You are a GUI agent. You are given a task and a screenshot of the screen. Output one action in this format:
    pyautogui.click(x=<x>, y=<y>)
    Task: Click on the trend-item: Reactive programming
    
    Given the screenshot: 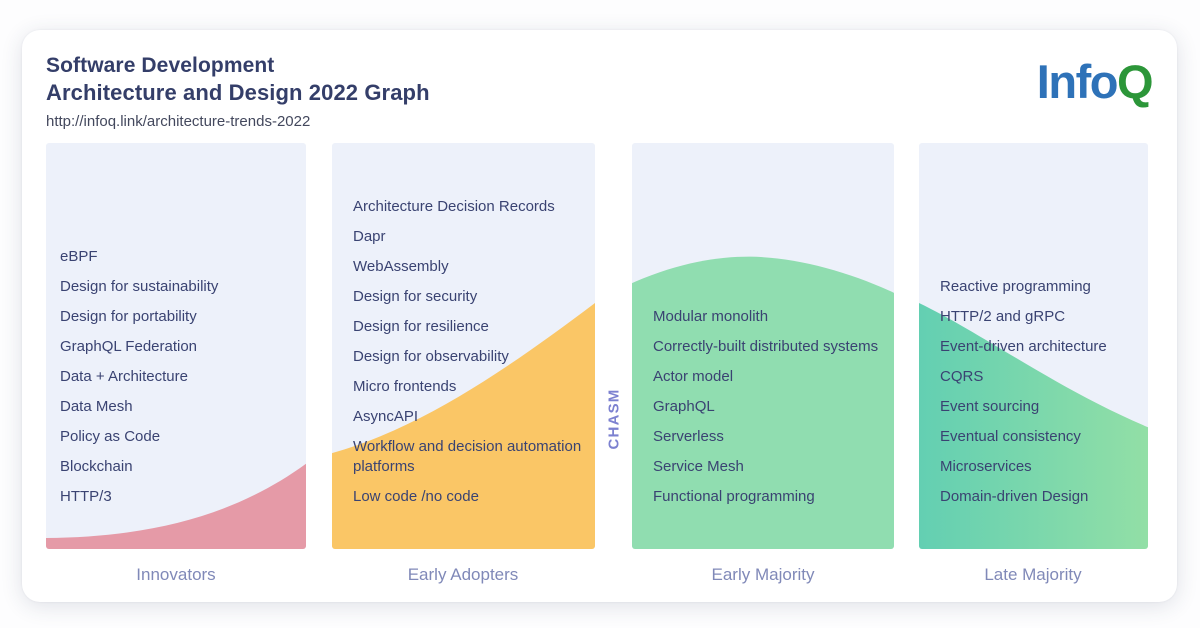 What is the action you would take?
    pyautogui.click(x=1015, y=286)
    